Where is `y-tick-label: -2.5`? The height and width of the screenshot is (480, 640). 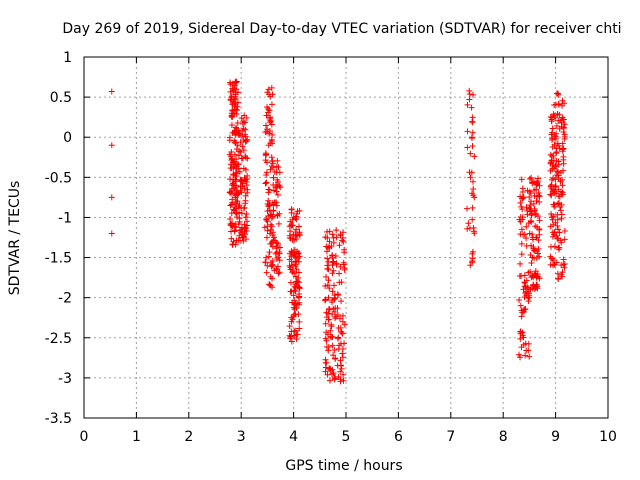
y-tick-label: -2.5 is located at coordinates (58, 339).